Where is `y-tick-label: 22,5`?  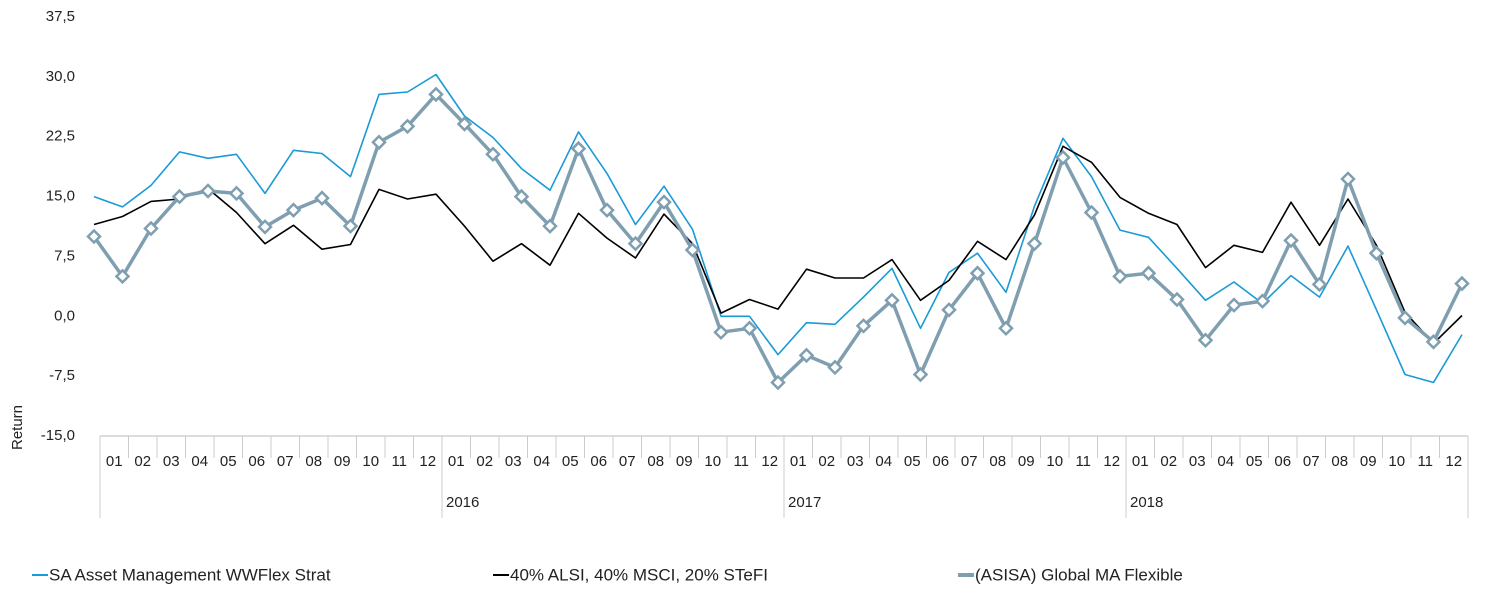
y-tick-label: 22,5 is located at coordinates (60, 136).